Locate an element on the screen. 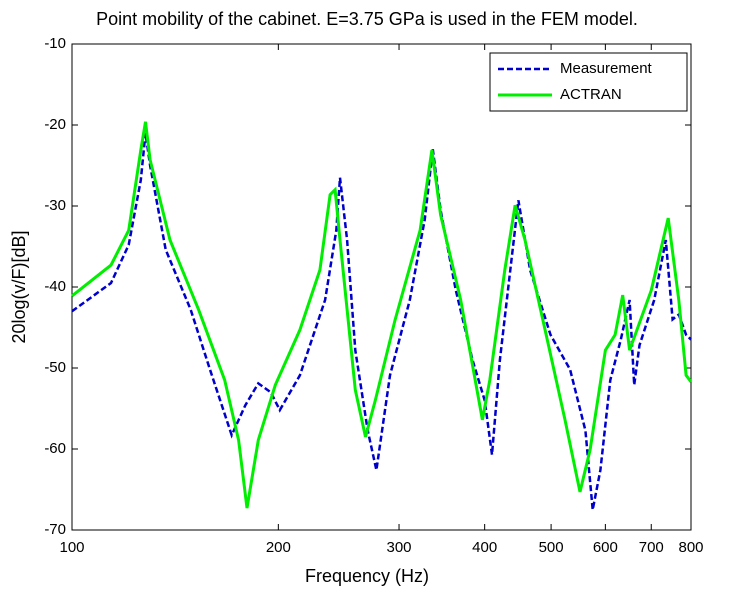 The image size is (735, 603). y-tick-label: -30 is located at coordinates (55, 205).